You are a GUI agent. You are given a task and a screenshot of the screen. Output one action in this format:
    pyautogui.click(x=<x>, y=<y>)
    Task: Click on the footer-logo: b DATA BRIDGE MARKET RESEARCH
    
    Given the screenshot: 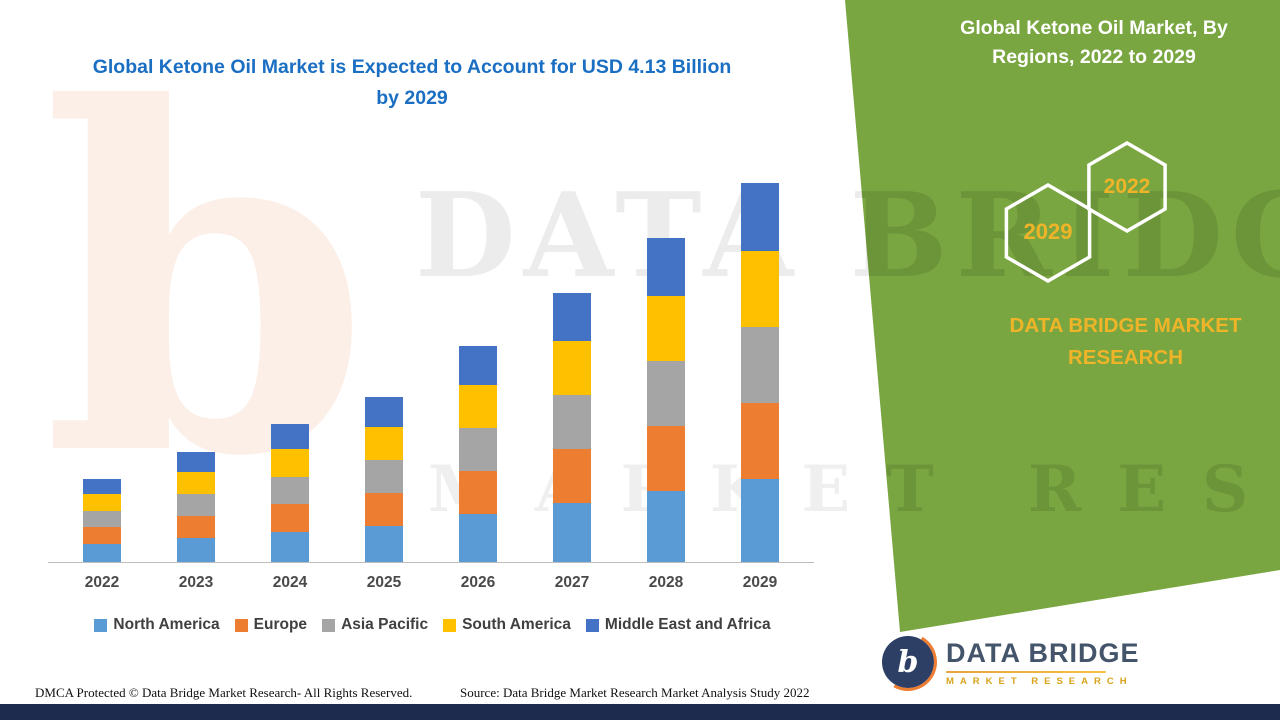 What is the action you would take?
    pyautogui.click(x=1011, y=662)
    